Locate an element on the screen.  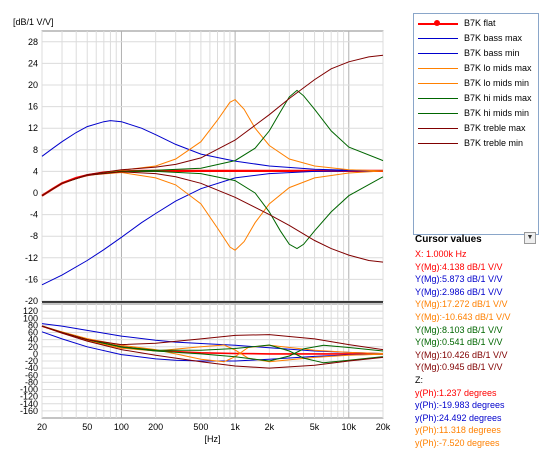
x-tick-label: 500 is located at coordinates (200, 427).